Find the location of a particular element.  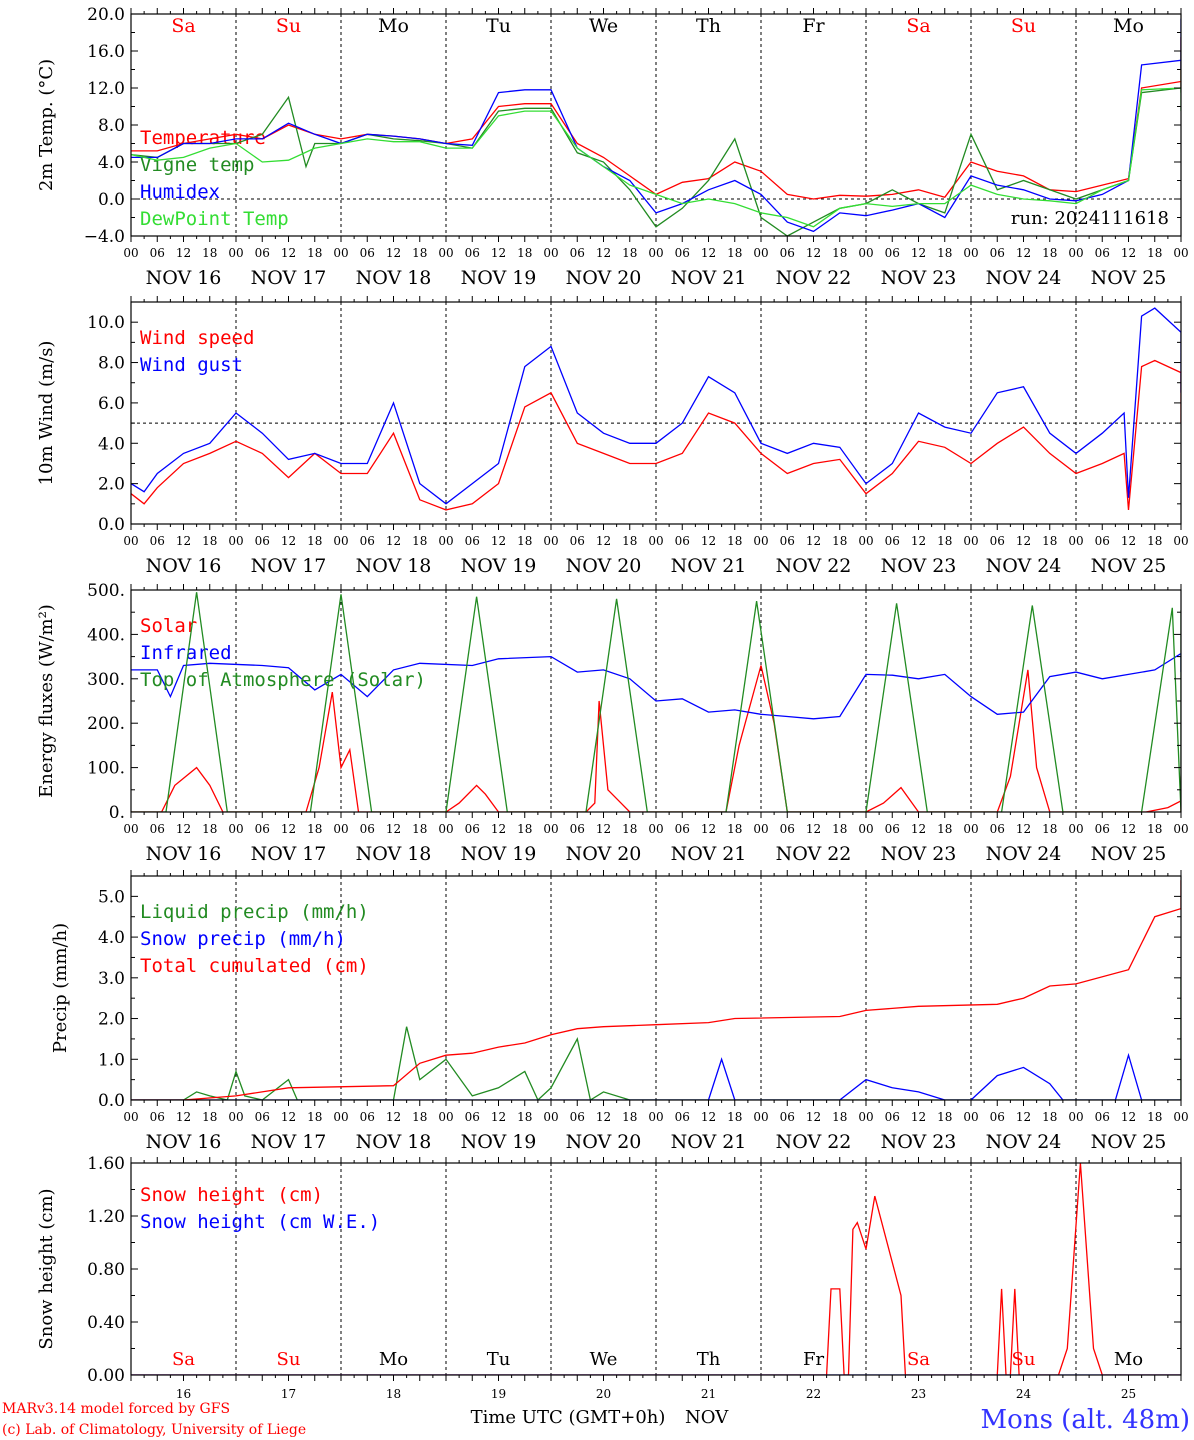

day-number-label: 20 is located at coordinates (603, 1394).